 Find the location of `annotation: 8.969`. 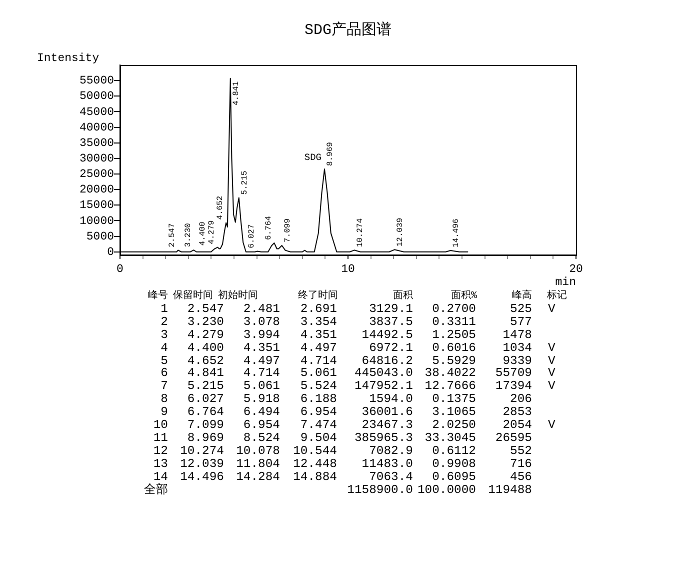

annotation: 8.969 is located at coordinates (331, 154).